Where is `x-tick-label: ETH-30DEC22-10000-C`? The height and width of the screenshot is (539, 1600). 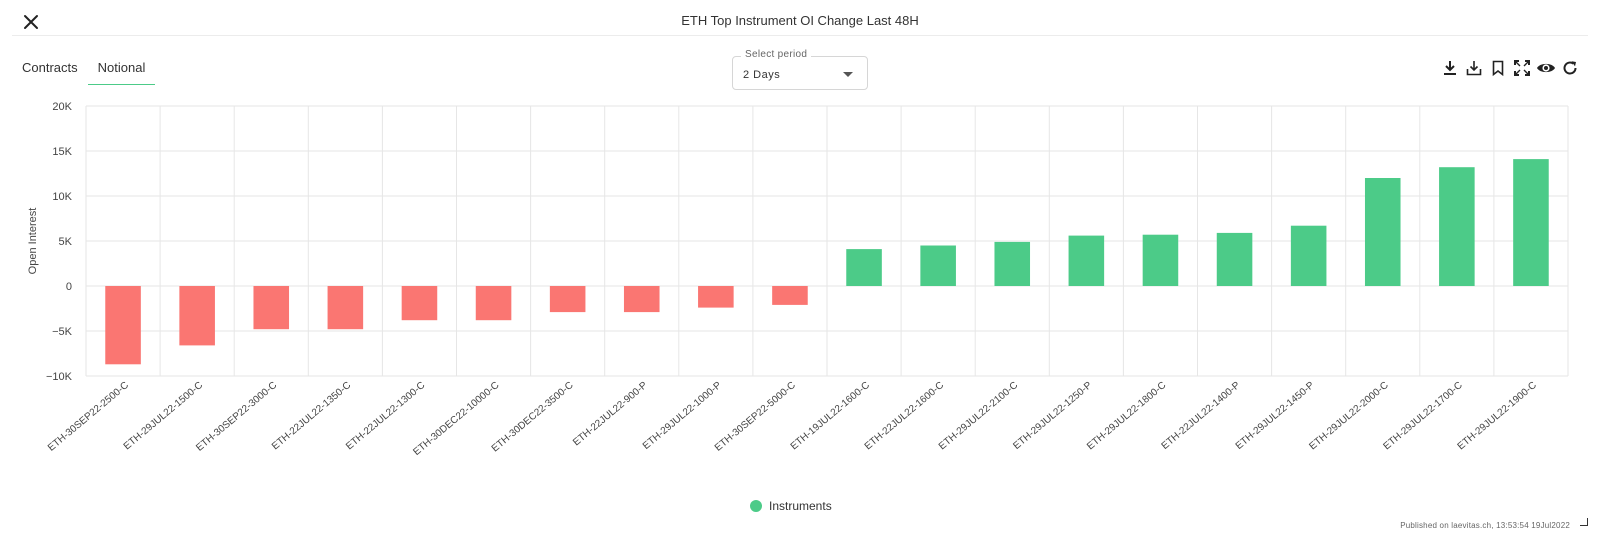
x-tick-label: ETH-30DEC22-10000-C is located at coordinates (456, 419).